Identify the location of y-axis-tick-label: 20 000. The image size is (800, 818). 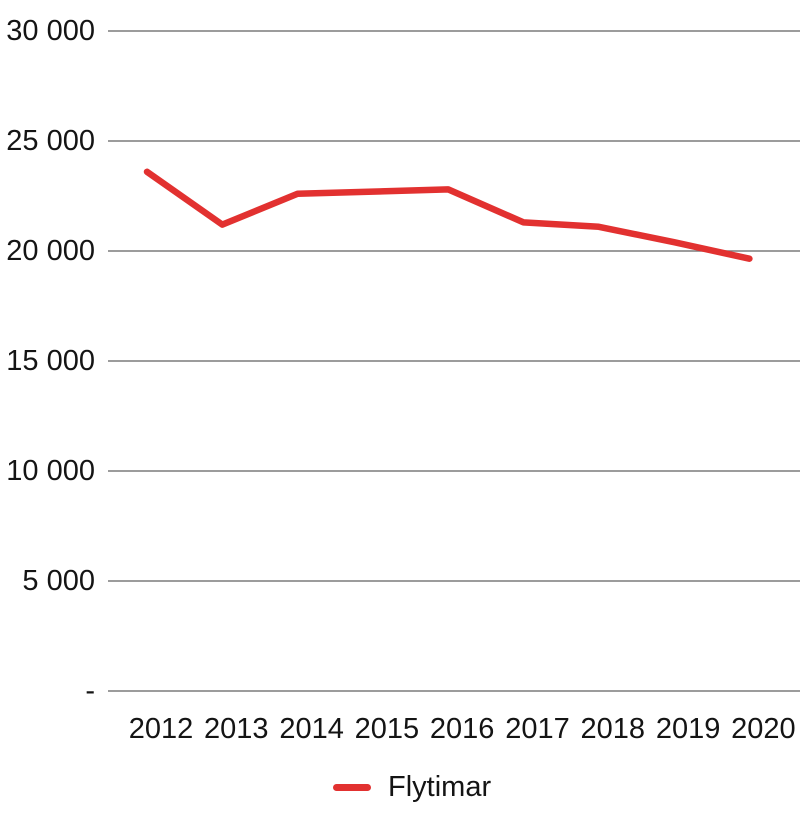
(50, 251).